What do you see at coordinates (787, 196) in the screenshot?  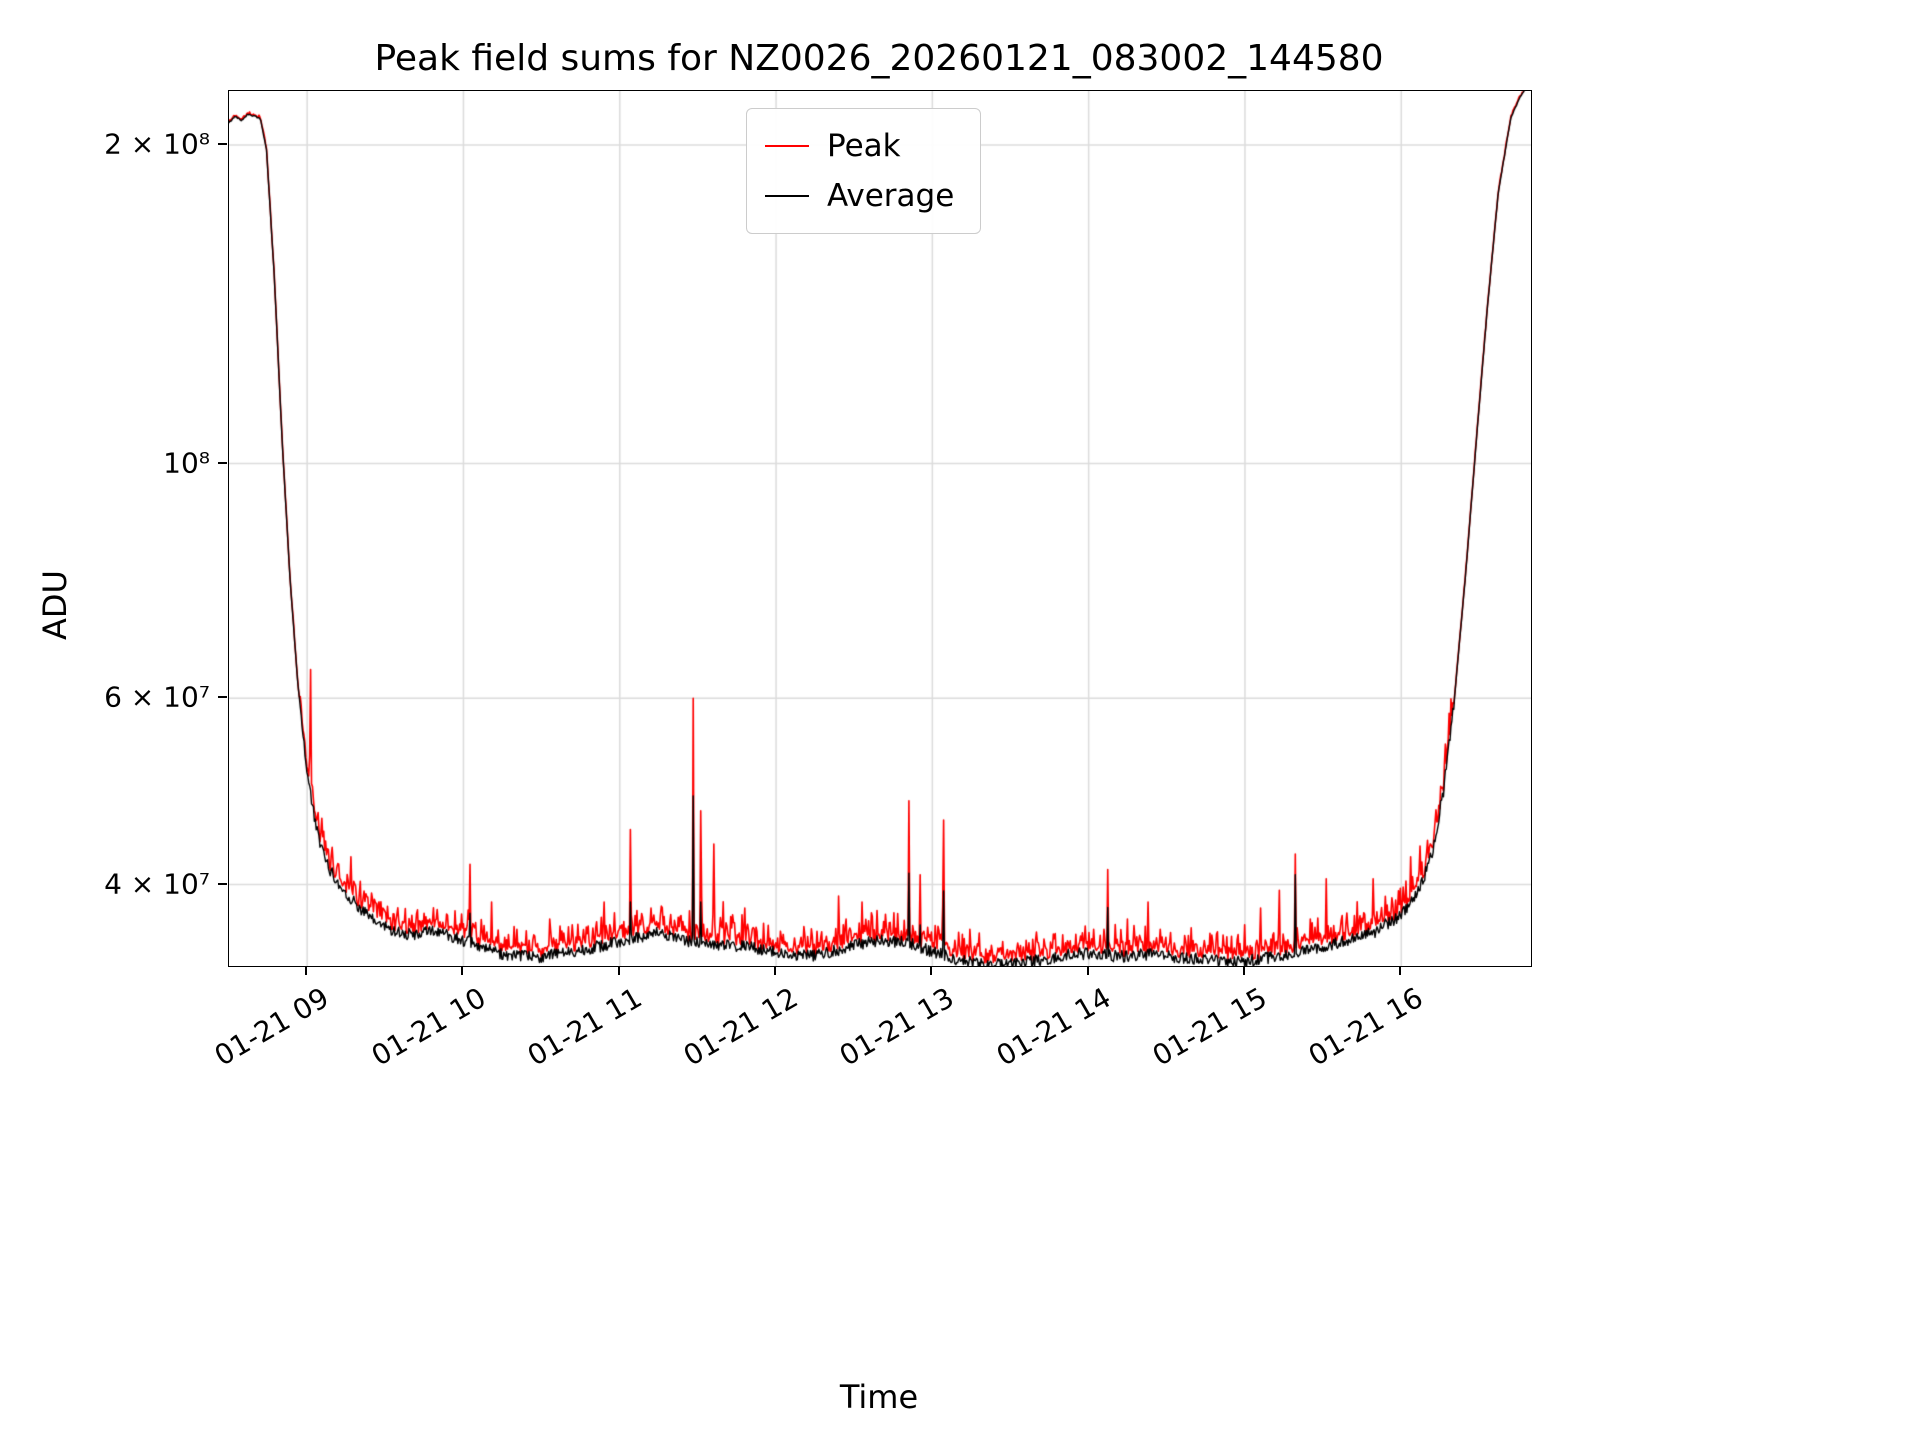 I see `legend-line-sample-average` at bounding box center [787, 196].